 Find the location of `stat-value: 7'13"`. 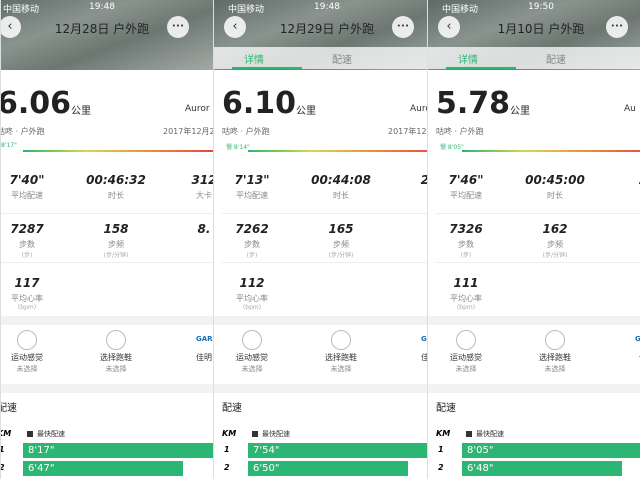

stat-value: 7'13" is located at coordinates (252, 180).